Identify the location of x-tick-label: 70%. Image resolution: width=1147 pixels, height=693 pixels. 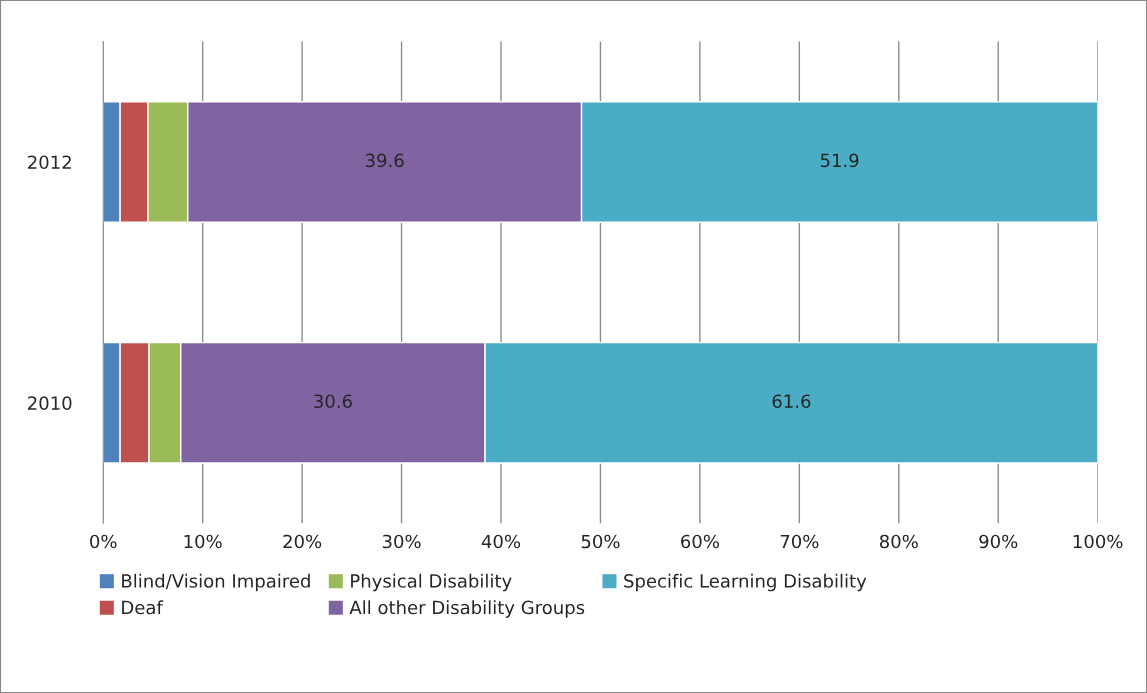
(799, 541).